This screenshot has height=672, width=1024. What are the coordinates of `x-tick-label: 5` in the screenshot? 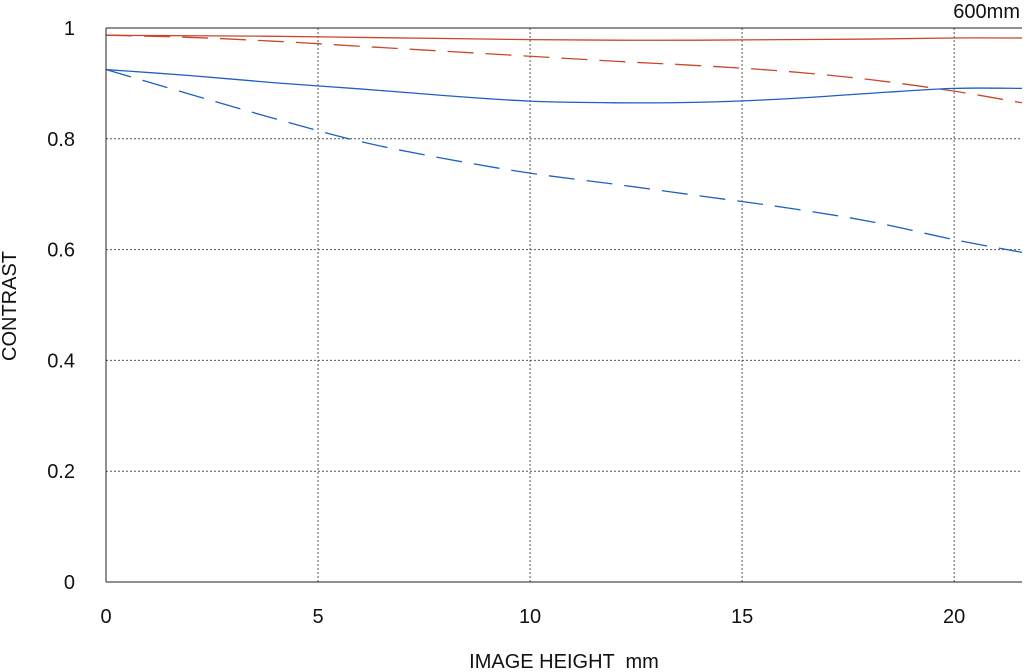 It's located at (317, 617).